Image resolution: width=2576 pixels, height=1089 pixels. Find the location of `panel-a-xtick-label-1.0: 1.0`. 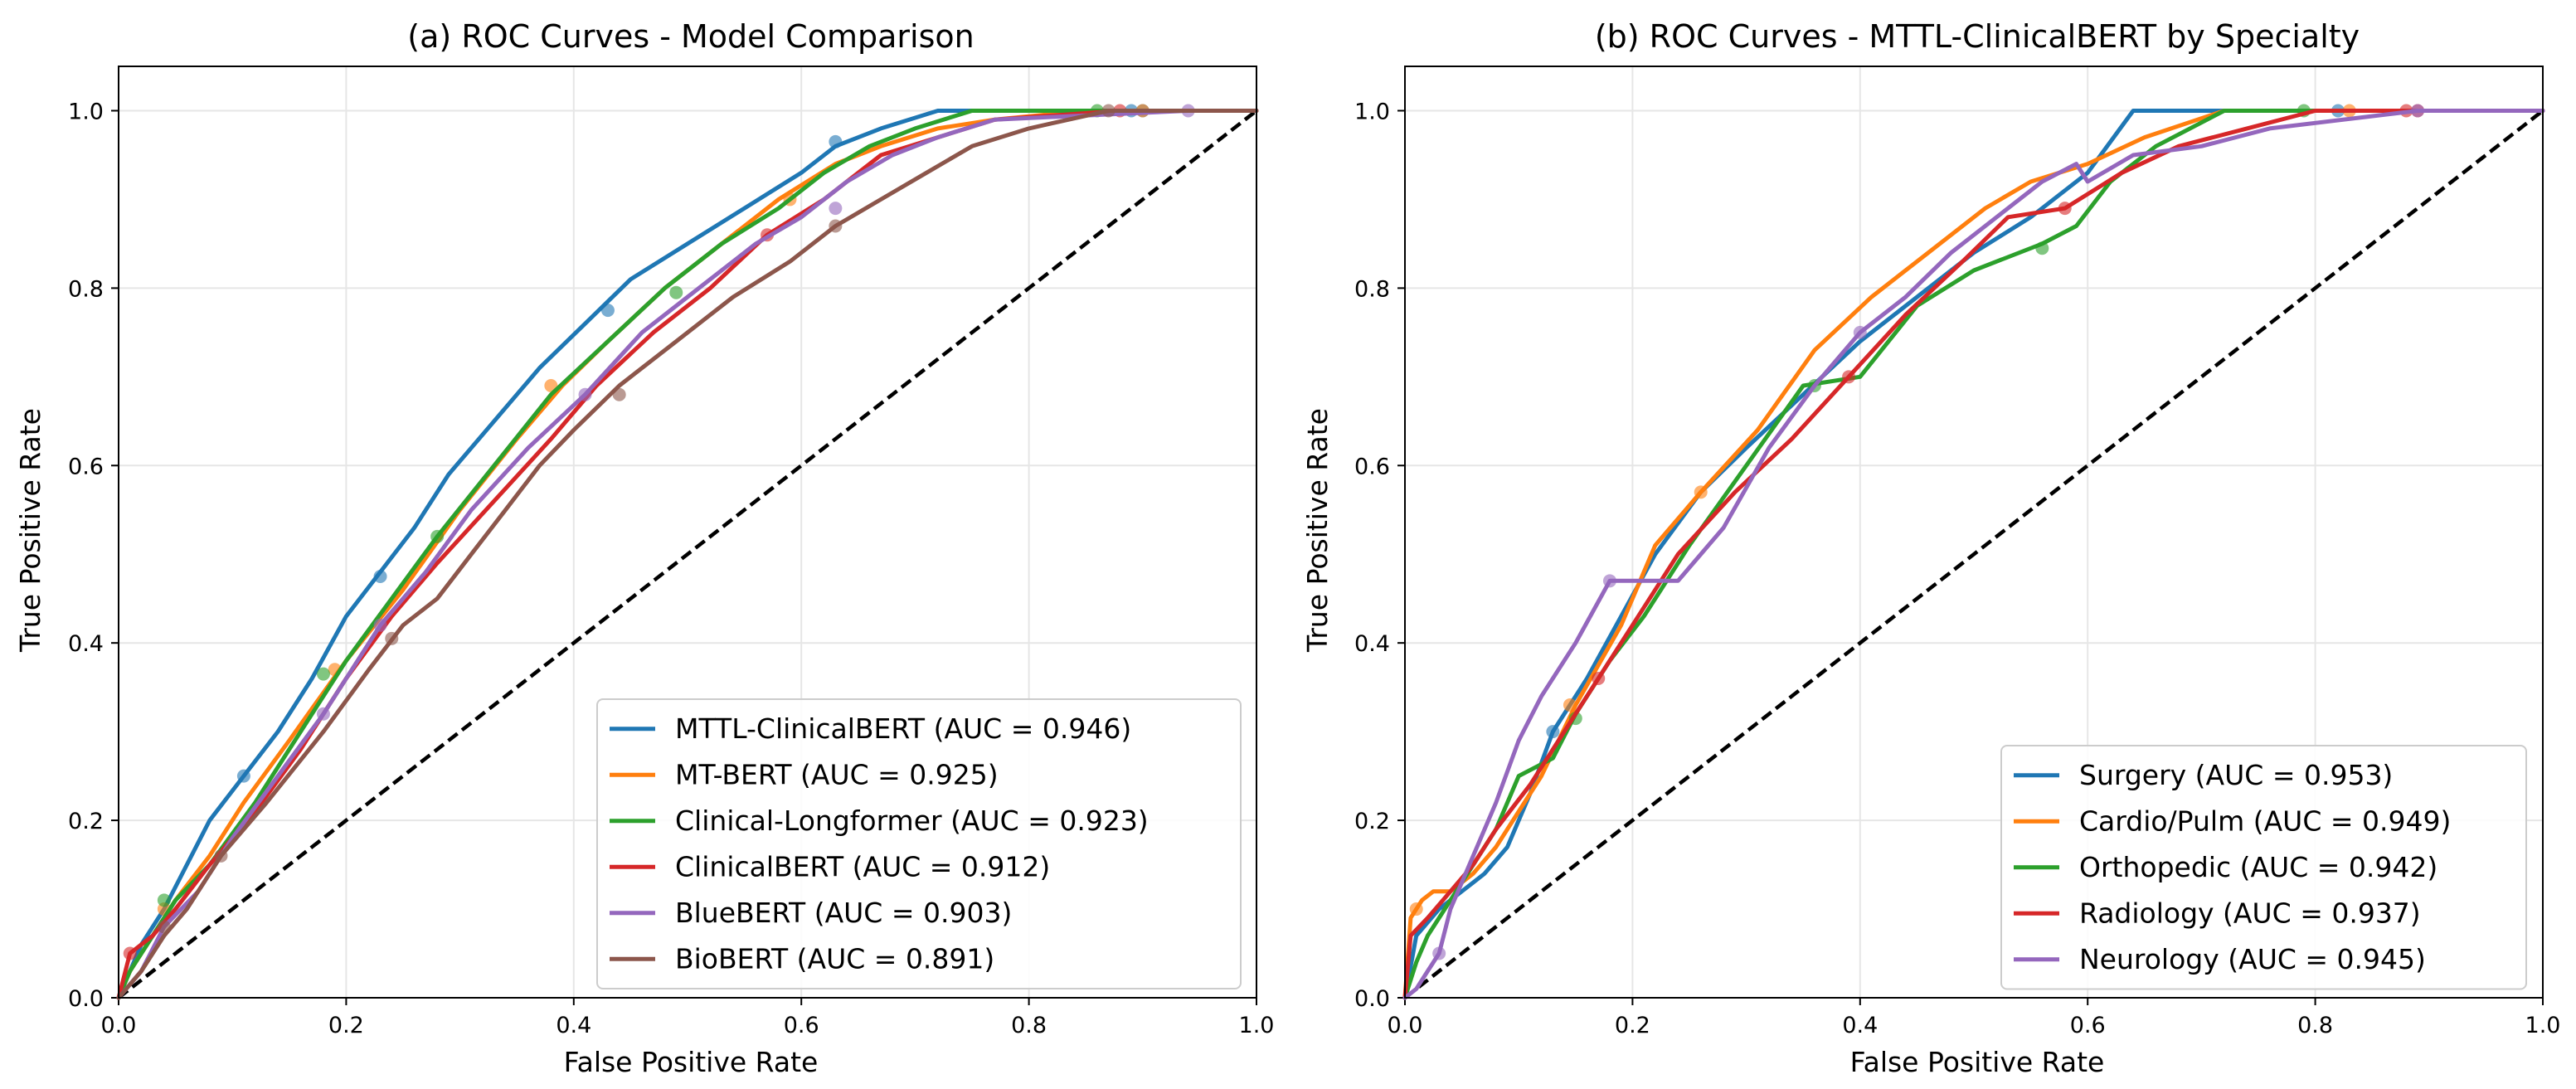

panel-a-xtick-label-1.0: 1.0 is located at coordinates (1257, 1025).